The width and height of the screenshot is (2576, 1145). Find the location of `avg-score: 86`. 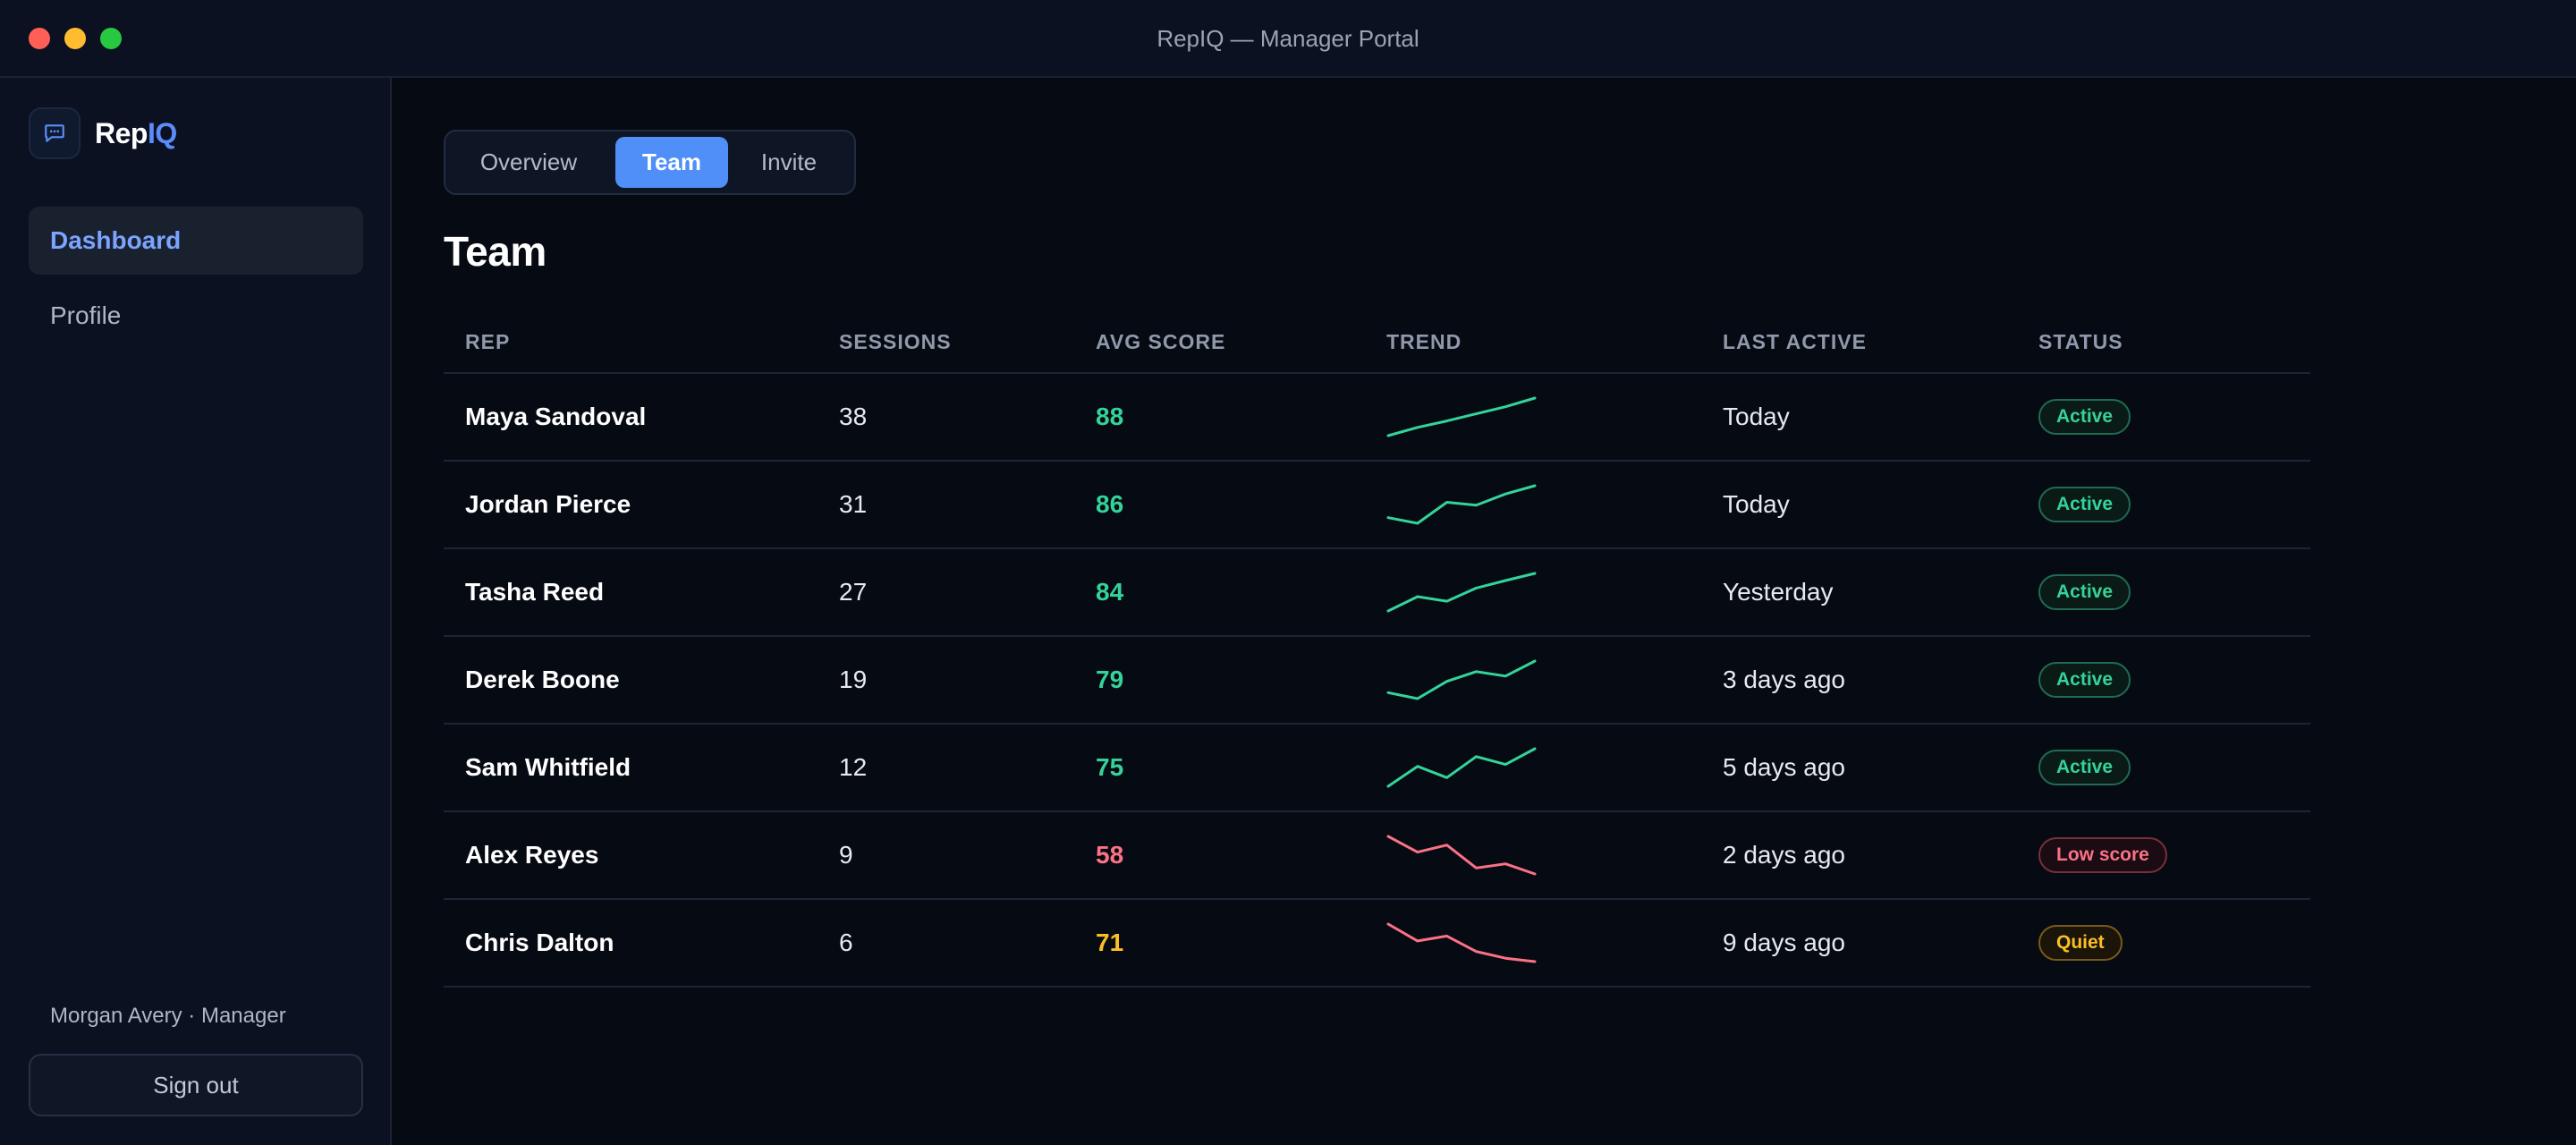

avg-score: 86 is located at coordinates (1110, 504).